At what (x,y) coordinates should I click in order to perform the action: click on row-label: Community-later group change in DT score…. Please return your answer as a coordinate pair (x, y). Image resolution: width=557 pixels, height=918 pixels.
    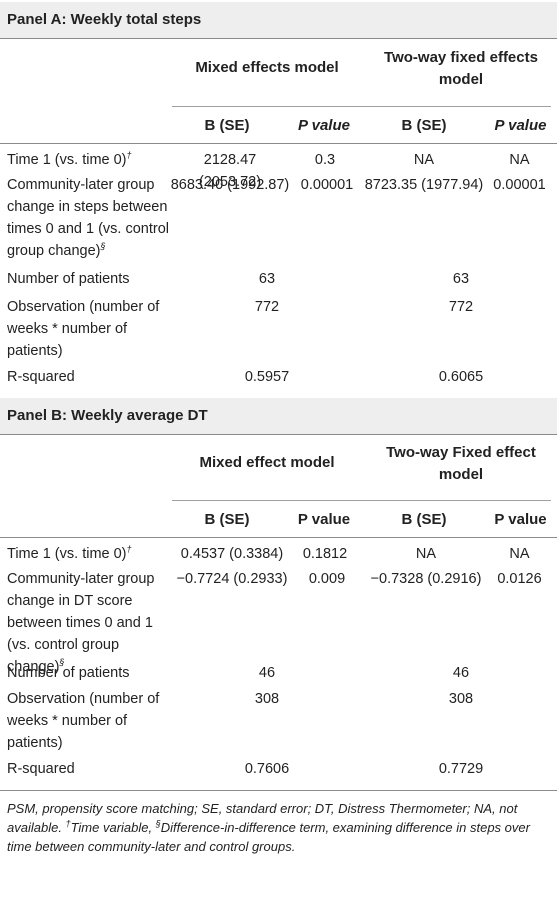
    Looking at the image, I should click on (81, 623).